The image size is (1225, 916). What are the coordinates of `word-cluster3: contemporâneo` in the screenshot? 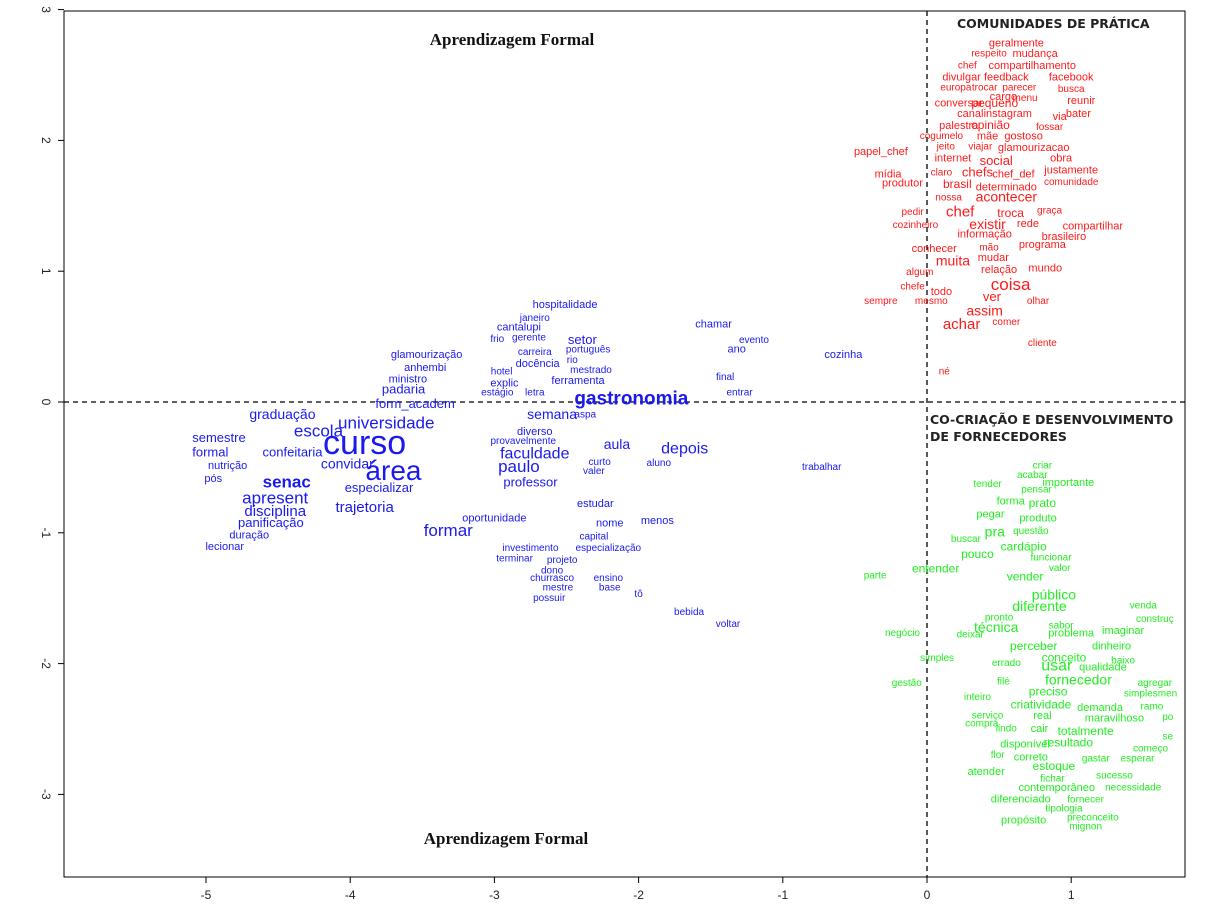 It's located at (1057, 788).